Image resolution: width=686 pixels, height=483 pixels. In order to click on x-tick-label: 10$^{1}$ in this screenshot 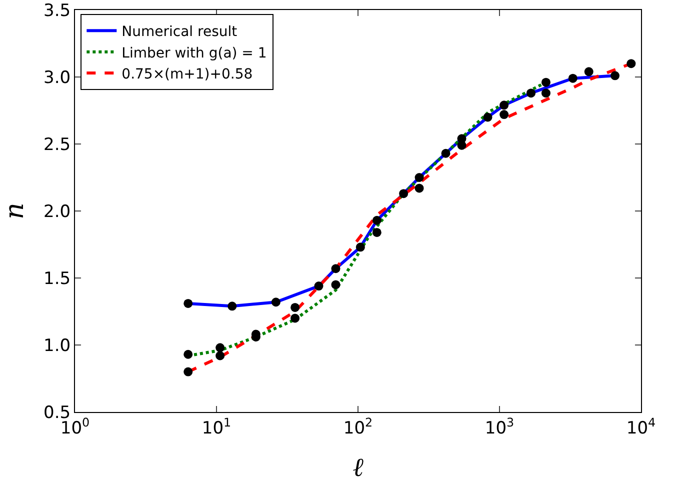, I will do `click(217, 426)`.